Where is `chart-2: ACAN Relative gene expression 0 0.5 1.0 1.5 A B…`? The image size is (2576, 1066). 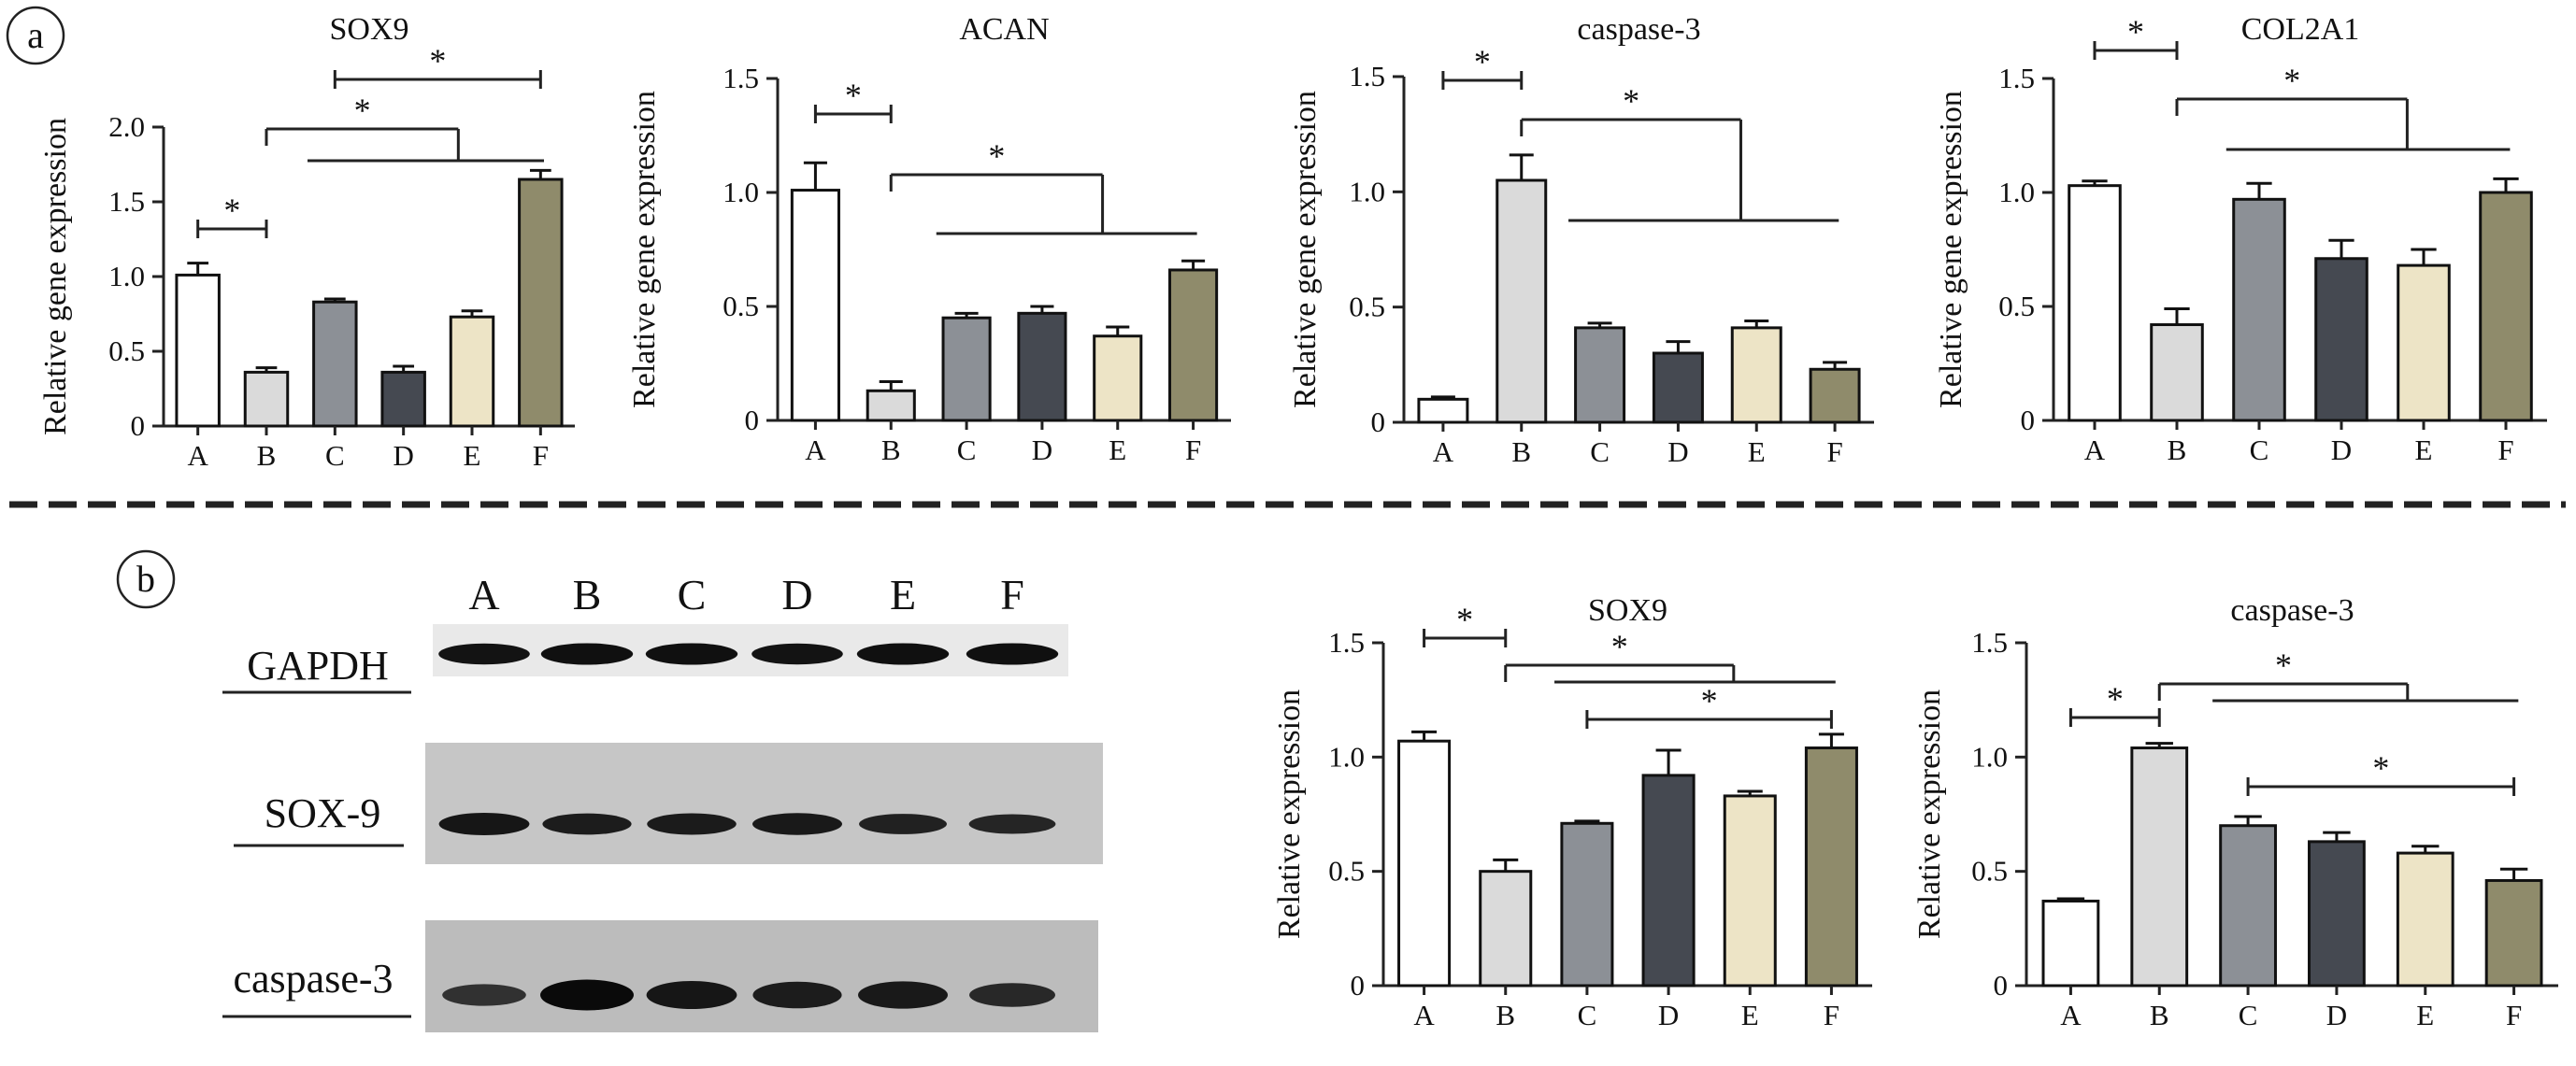 chart-2: ACAN Relative gene expression 0 0.5 1.0 1.5 A B… is located at coordinates (929, 239).